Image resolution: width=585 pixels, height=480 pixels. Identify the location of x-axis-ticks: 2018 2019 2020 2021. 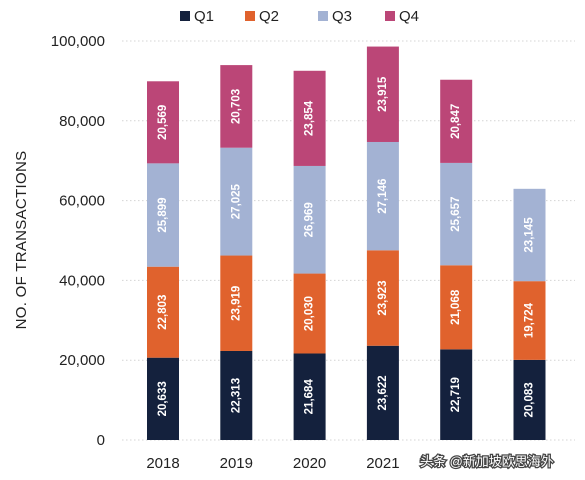
(272, 463).